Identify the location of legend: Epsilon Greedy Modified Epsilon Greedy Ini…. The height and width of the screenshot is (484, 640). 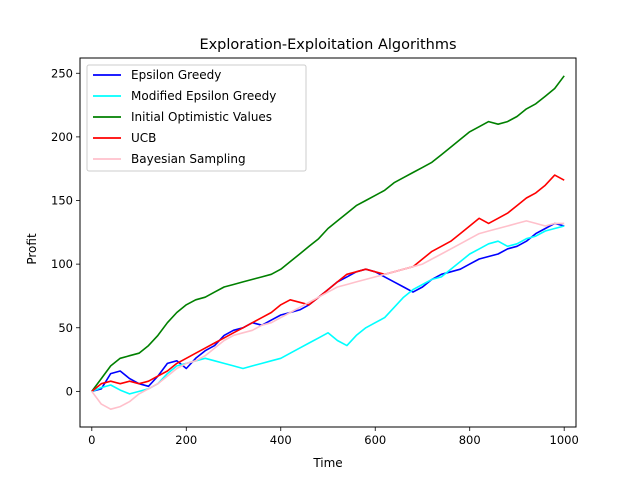
(196, 118).